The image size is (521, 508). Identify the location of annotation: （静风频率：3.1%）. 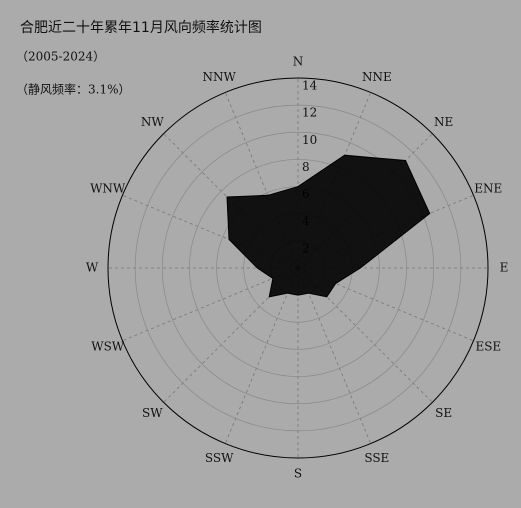
(73, 89).